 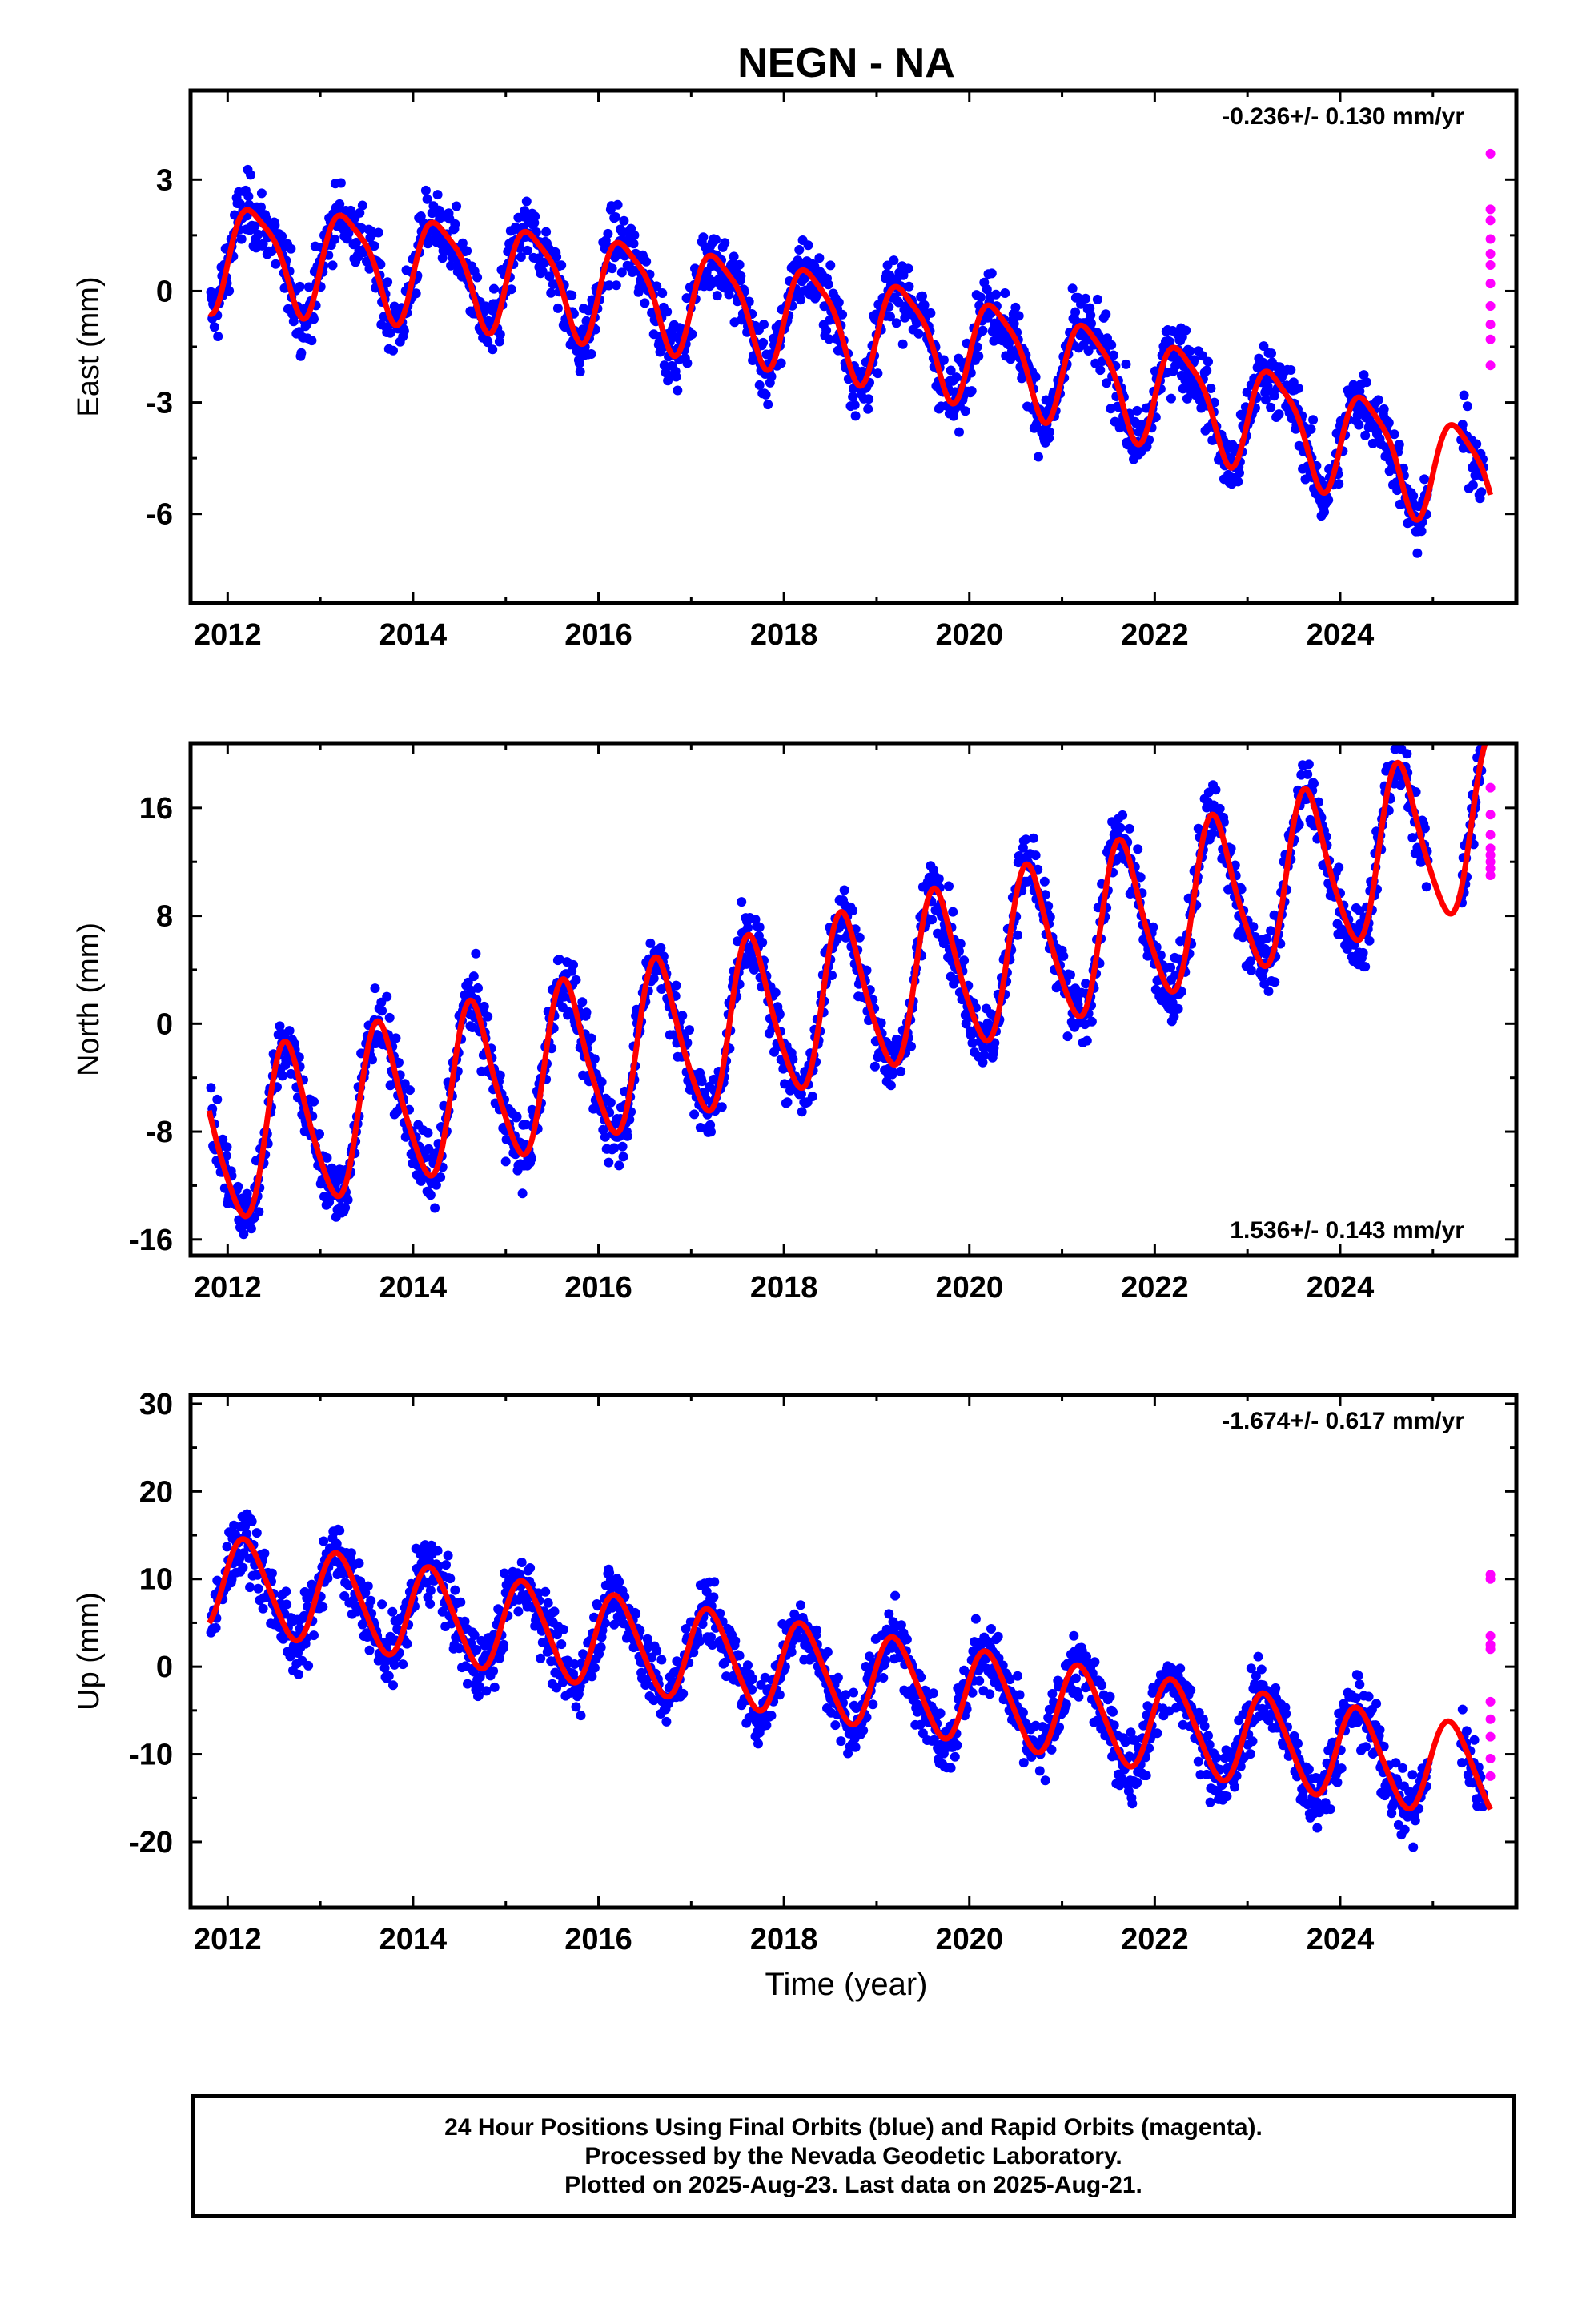 What do you see at coordinates (1343, 116) in the screenshot?
I see `velocity-annotation: -0.236+/- 0.130 mm/yr` at bounding box center [1343, 116].